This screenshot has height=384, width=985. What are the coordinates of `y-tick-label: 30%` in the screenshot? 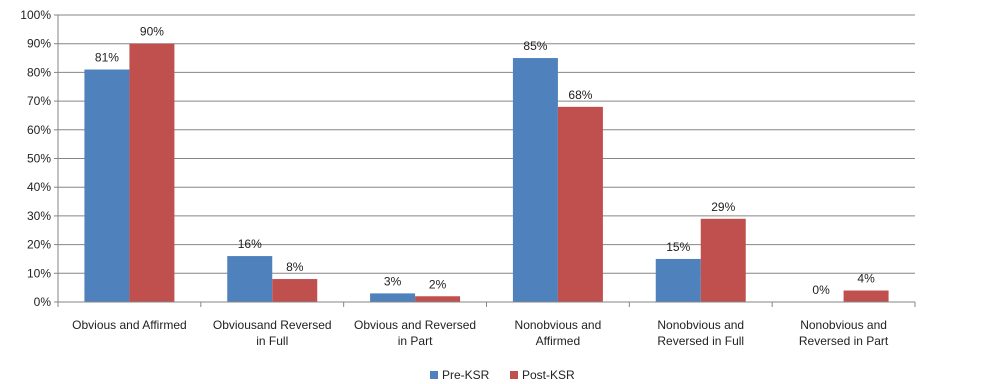 It's located at (39, 216).